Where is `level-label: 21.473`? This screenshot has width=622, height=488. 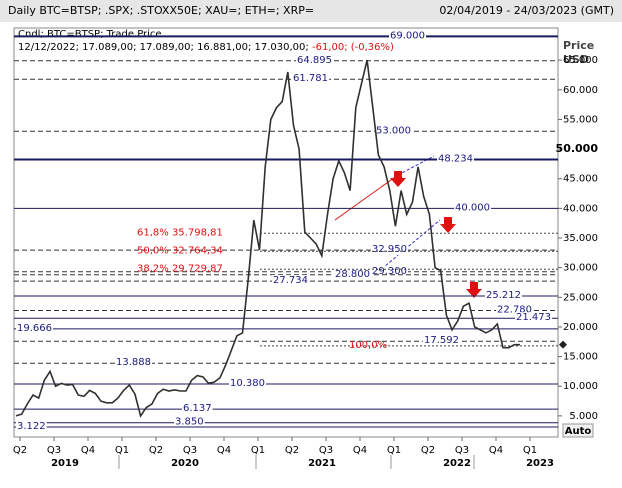
level-label: 21.473 is located at coordinates (533, 317).